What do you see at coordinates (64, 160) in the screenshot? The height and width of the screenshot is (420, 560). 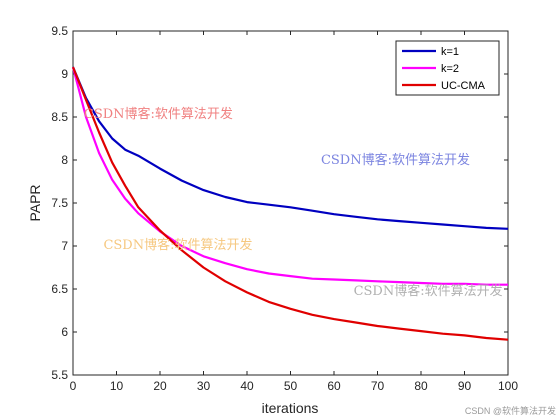 I see `y-tick-label: 8` at bounding box center [64, 160].